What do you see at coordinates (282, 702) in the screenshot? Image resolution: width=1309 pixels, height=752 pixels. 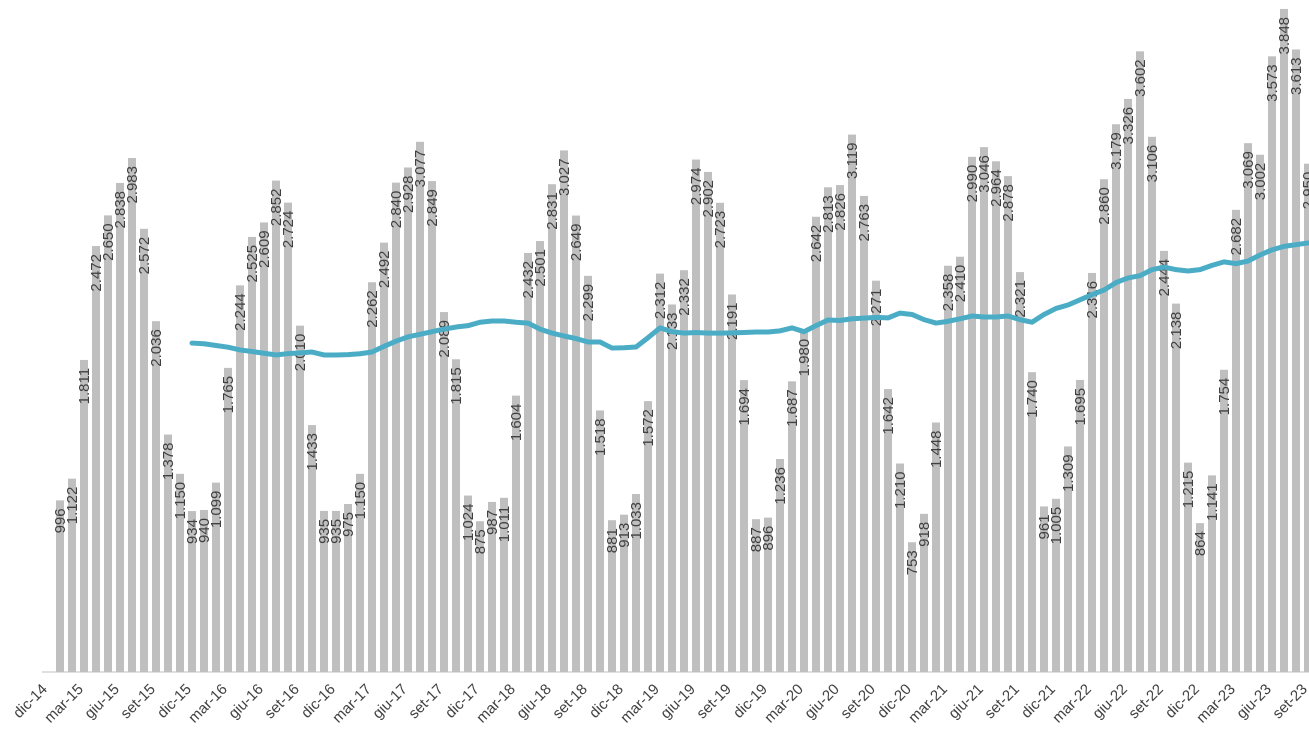 I see `x-tick-label: set-16` at bounding box center [282, 702].